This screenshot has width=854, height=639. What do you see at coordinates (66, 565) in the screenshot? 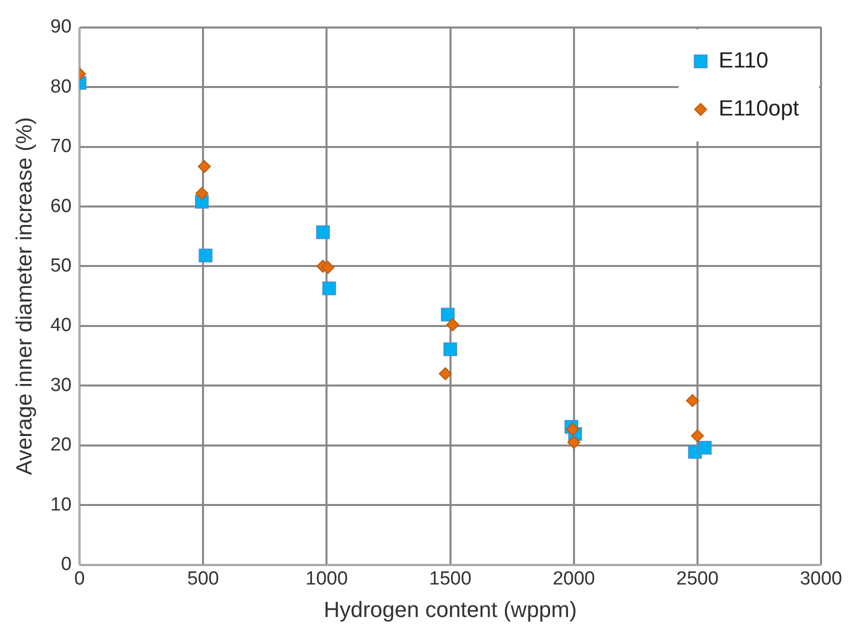
I see `y-tick-label: 0` at bounding box center [66, 565].